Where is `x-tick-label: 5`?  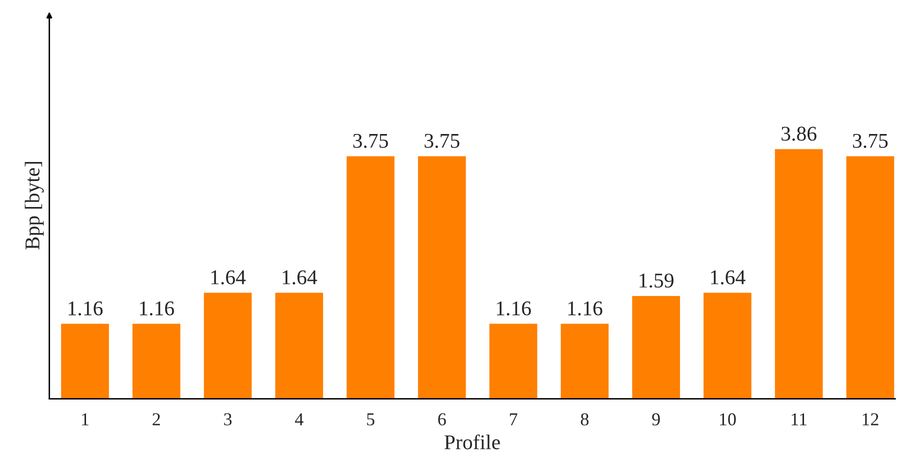 x-tick-label: 5 is located at coordinates (370, 419).